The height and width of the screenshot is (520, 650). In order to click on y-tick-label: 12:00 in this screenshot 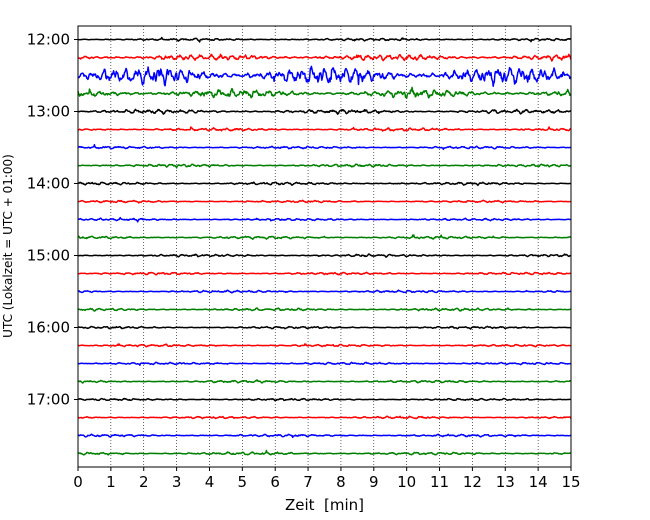, I will do `click(48, 40)`.